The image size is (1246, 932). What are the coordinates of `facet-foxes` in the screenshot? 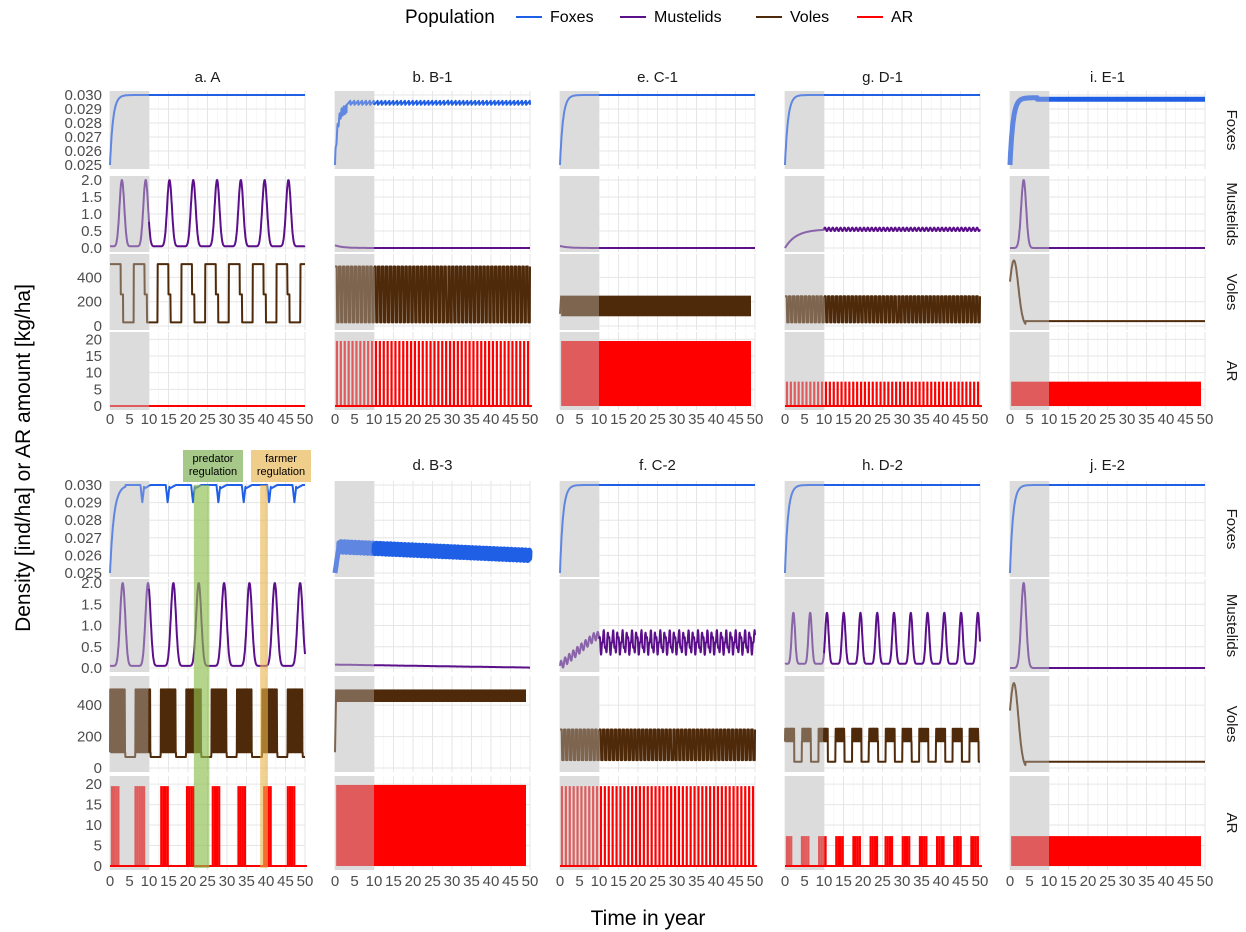 It's located at (657, 130).